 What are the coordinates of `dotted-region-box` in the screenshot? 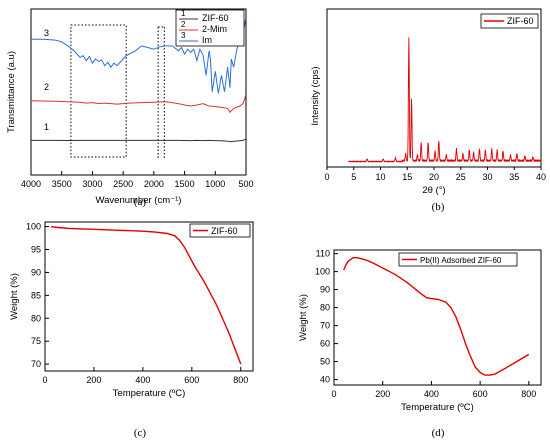 It's located at (98, 91).